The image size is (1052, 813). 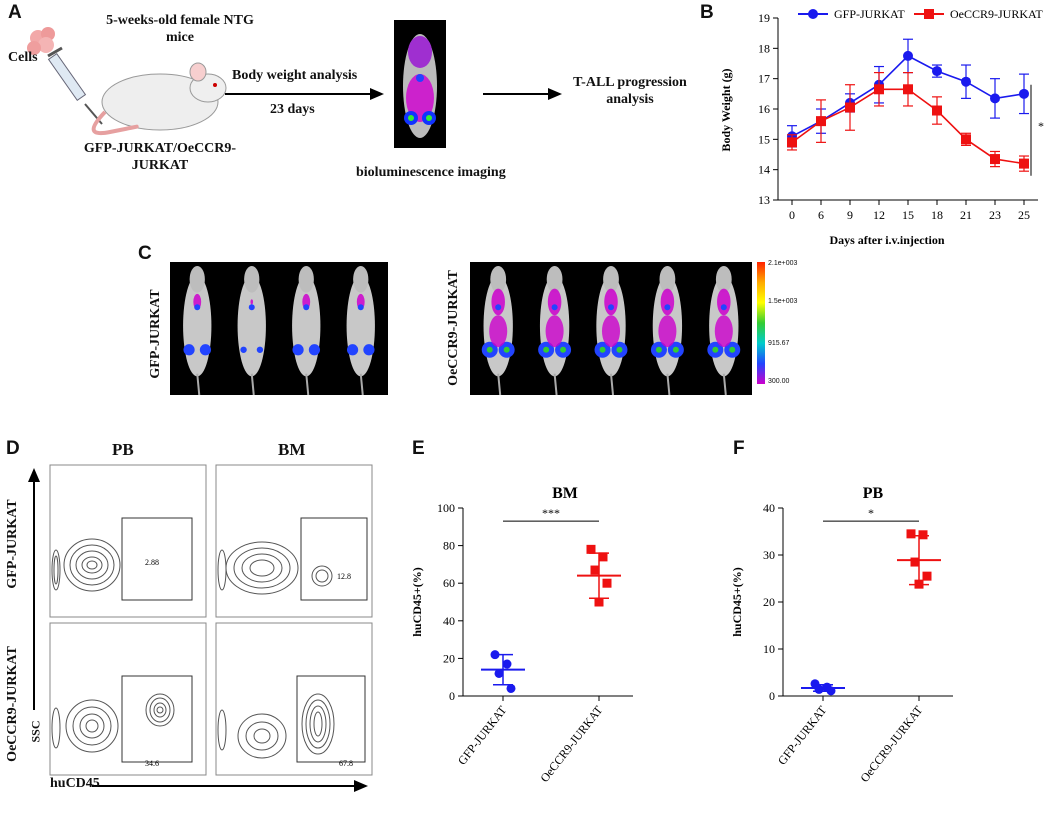 What do you see at coordinates (449, 583) in the screenshot?
I see `y-tick-label: 60` at bounding box center [449, 583].